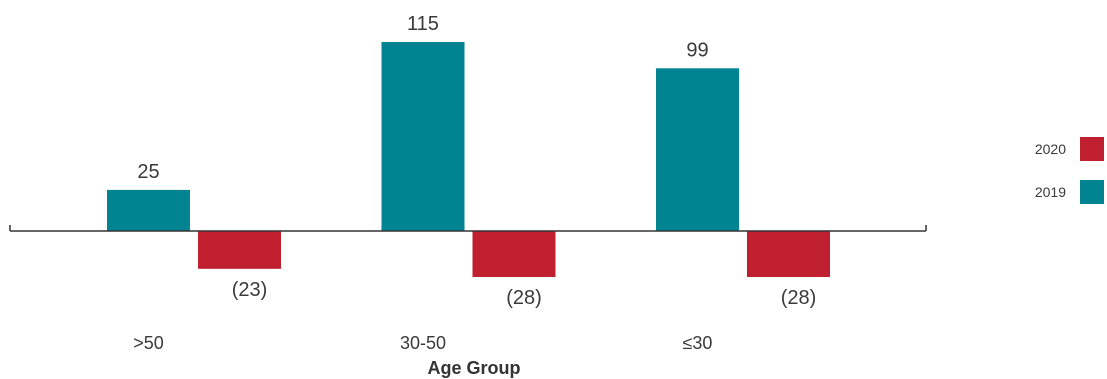  I want to click on category-labels-group: >50 30-50 ≤30, so click(422, 343).